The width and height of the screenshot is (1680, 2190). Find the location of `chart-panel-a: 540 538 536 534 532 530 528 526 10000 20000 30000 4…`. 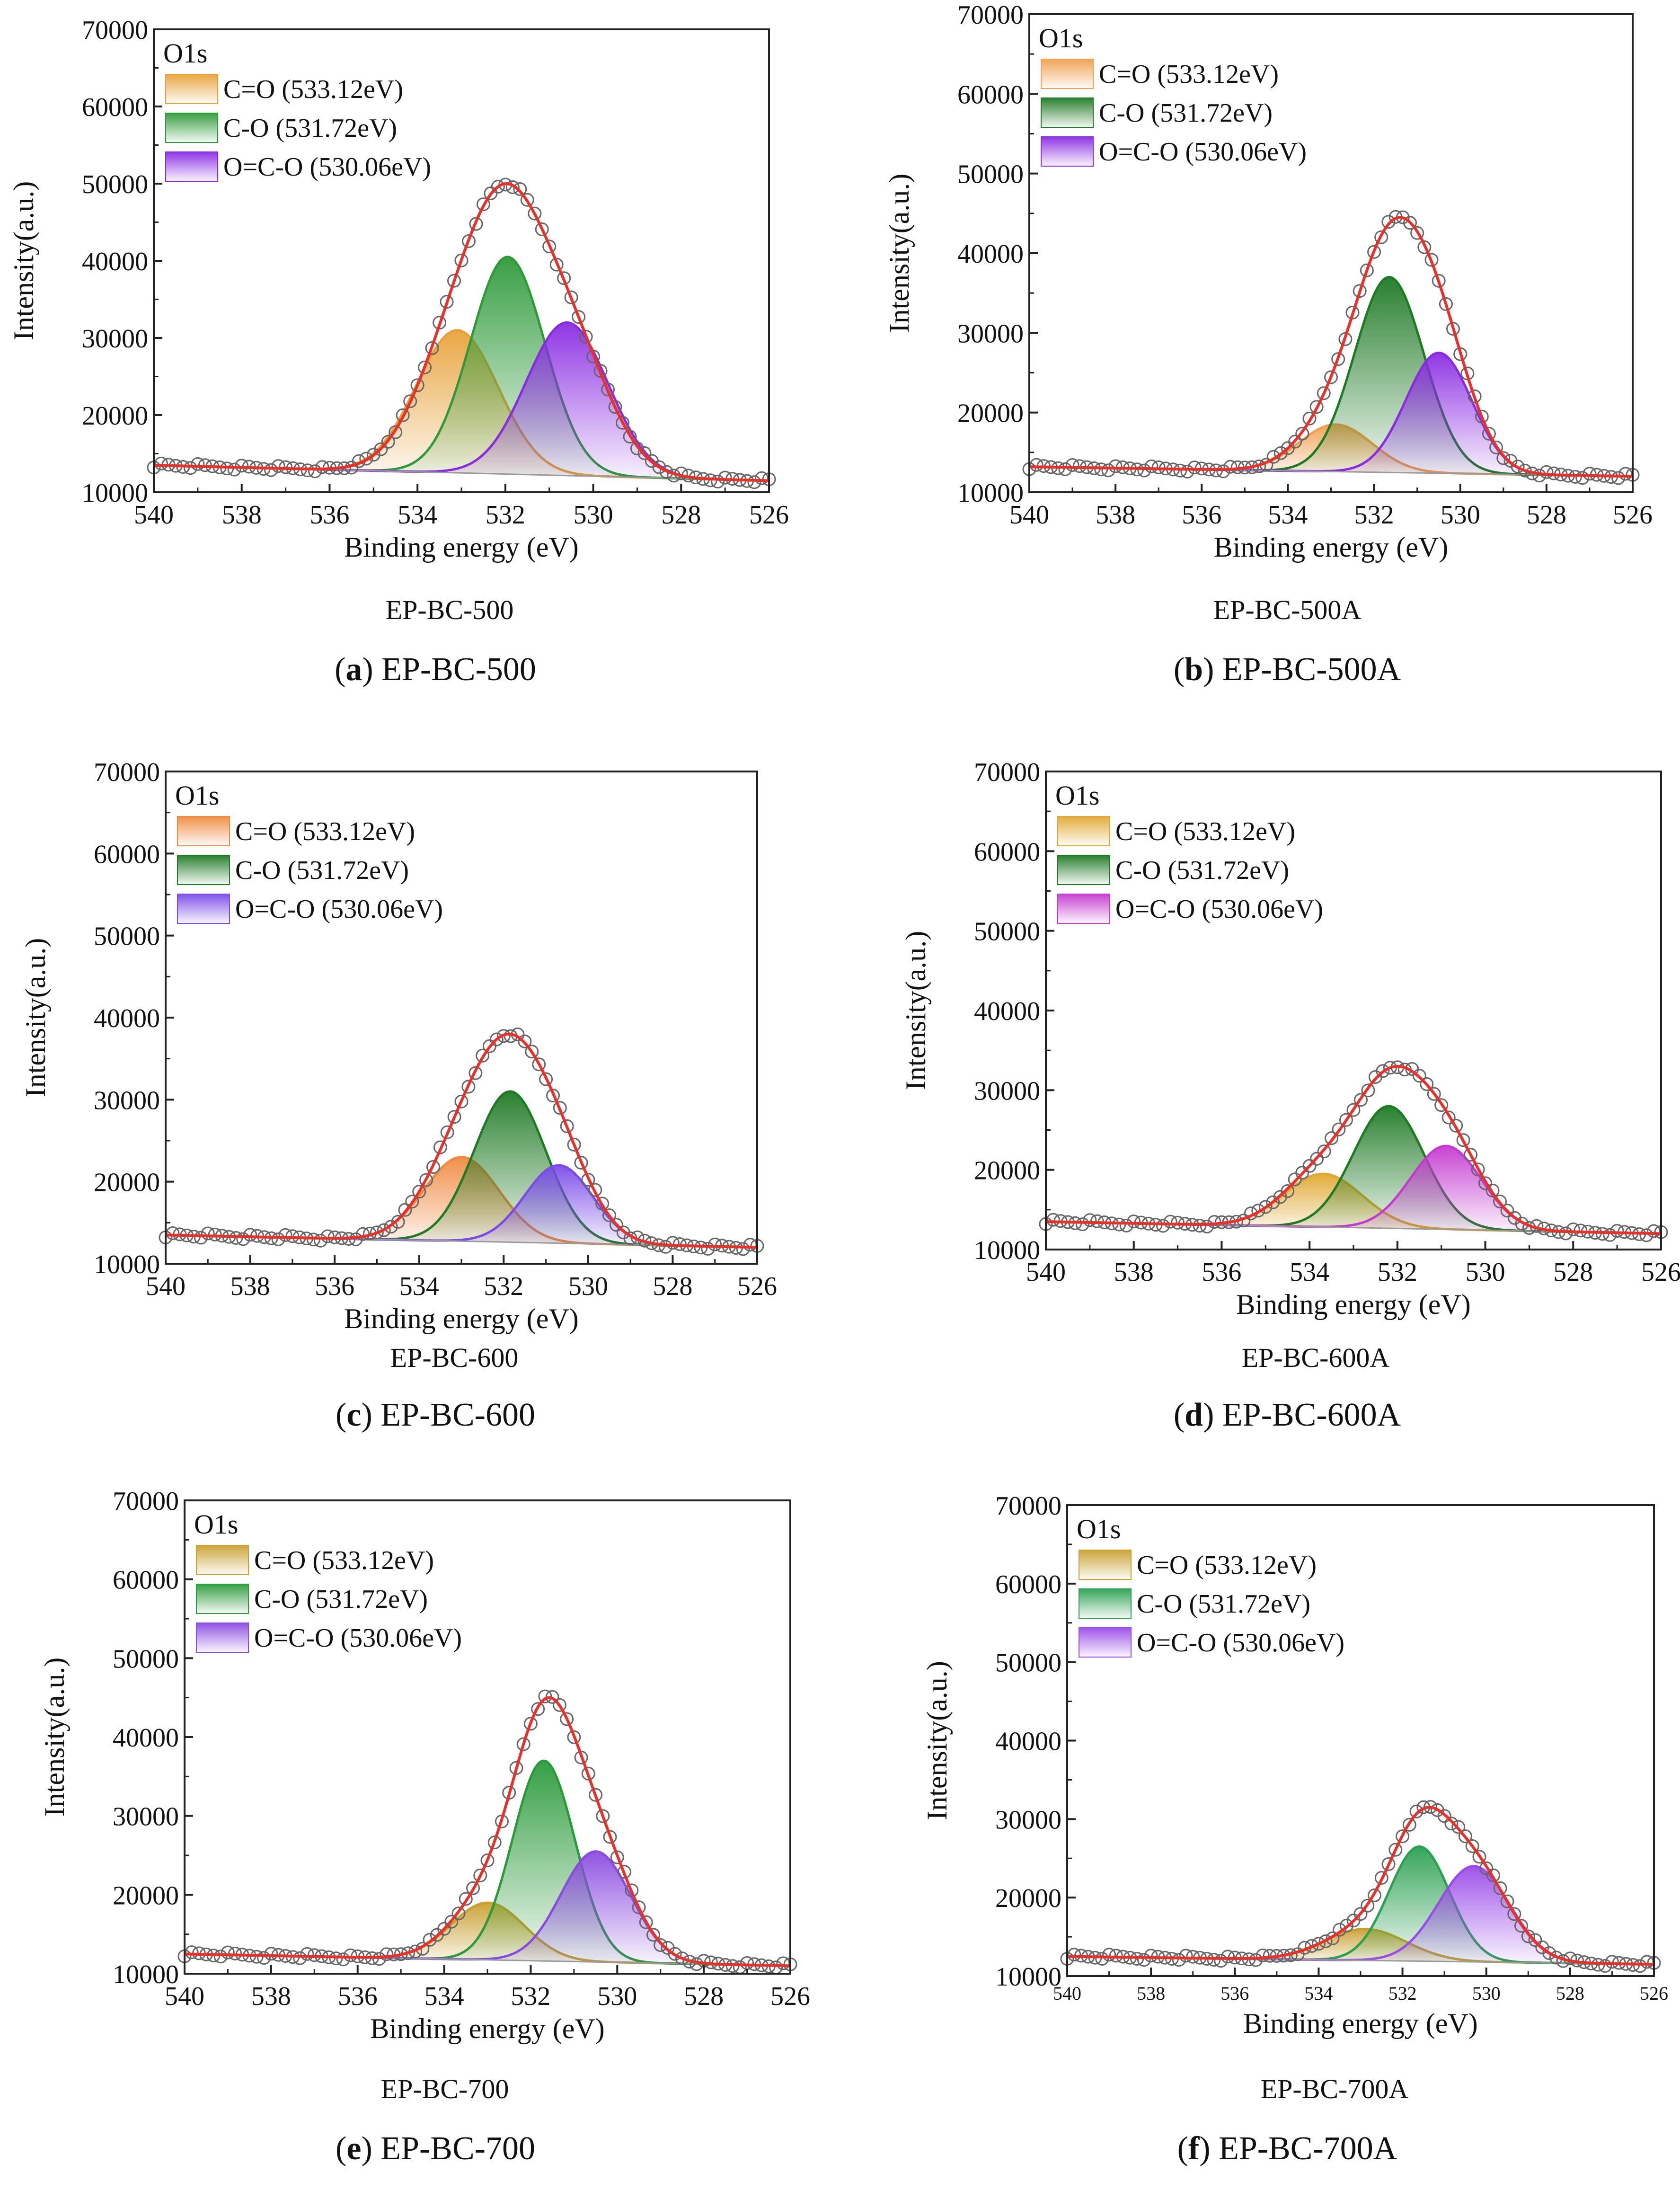

chart-panel-a: 540 538 536 534 532 530 528 526 10000 20000 30000 4… is located at coordinates (402, 293).